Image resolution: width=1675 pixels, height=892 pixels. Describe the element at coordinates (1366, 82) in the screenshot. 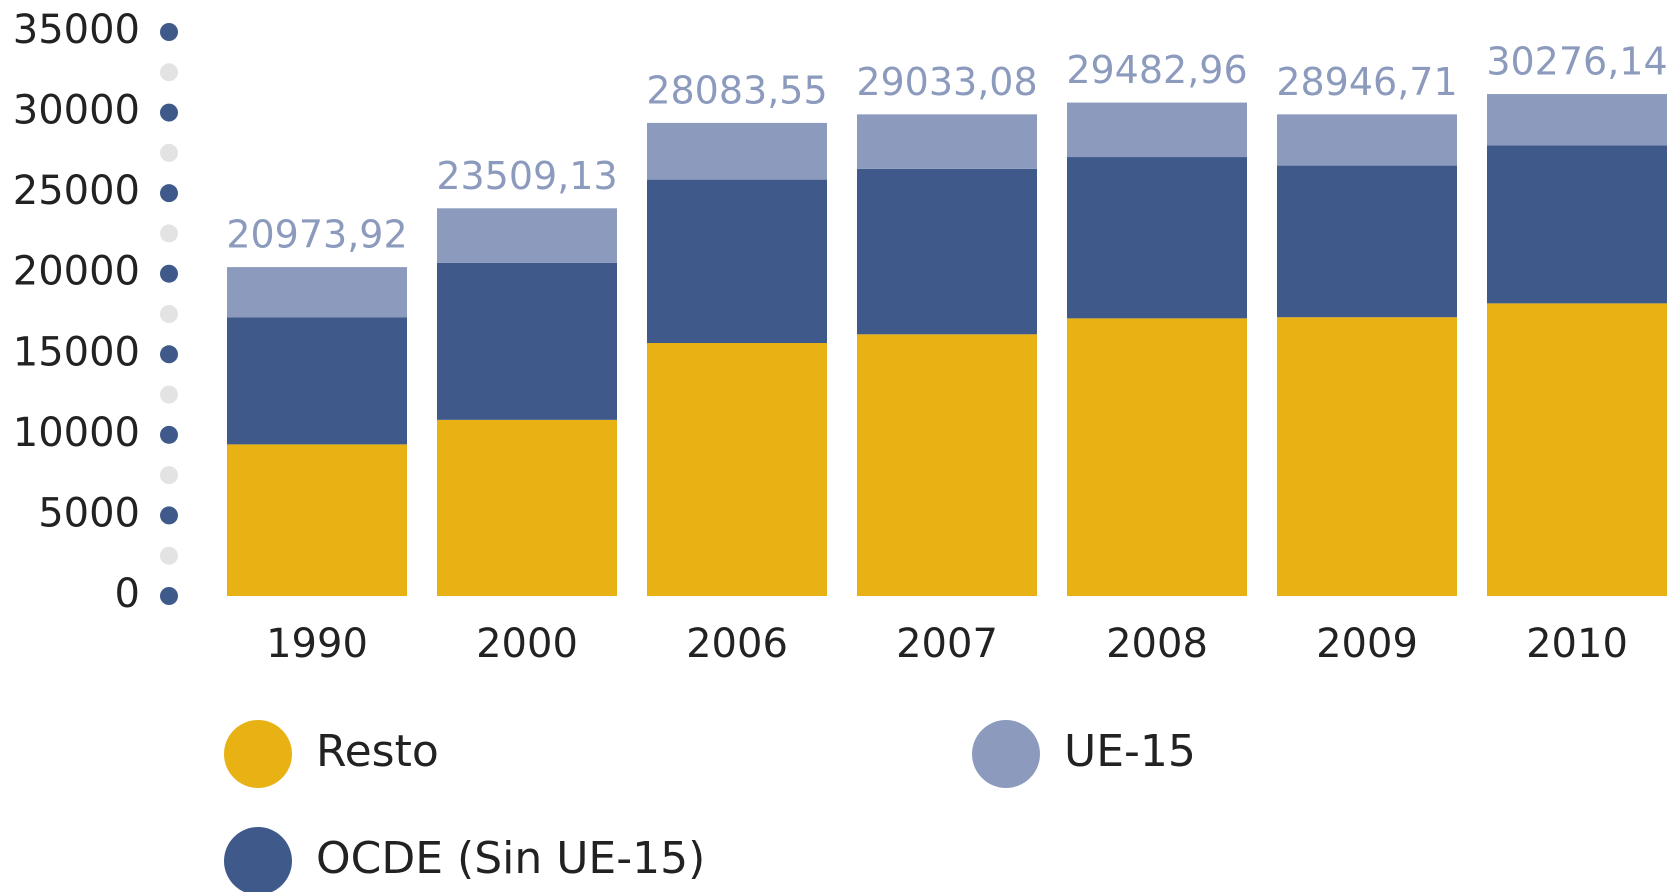

I see `total-label: 28946,71` at that location.